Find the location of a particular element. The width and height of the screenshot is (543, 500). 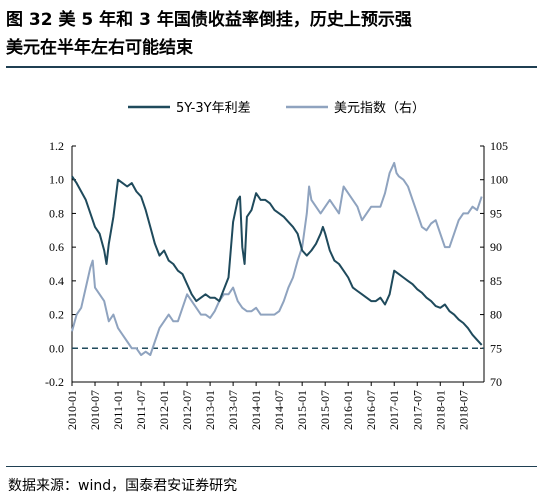

x-tick-label: 2015-07 is located at coordinates (325, 410).